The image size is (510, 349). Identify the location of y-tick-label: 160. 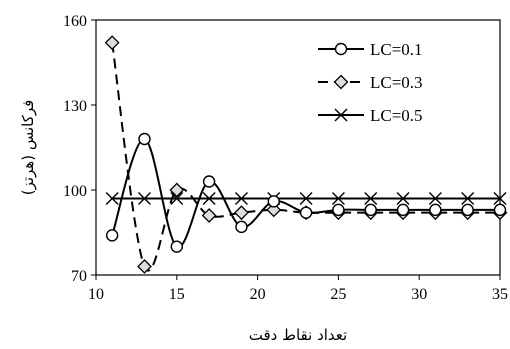
(75, 21).